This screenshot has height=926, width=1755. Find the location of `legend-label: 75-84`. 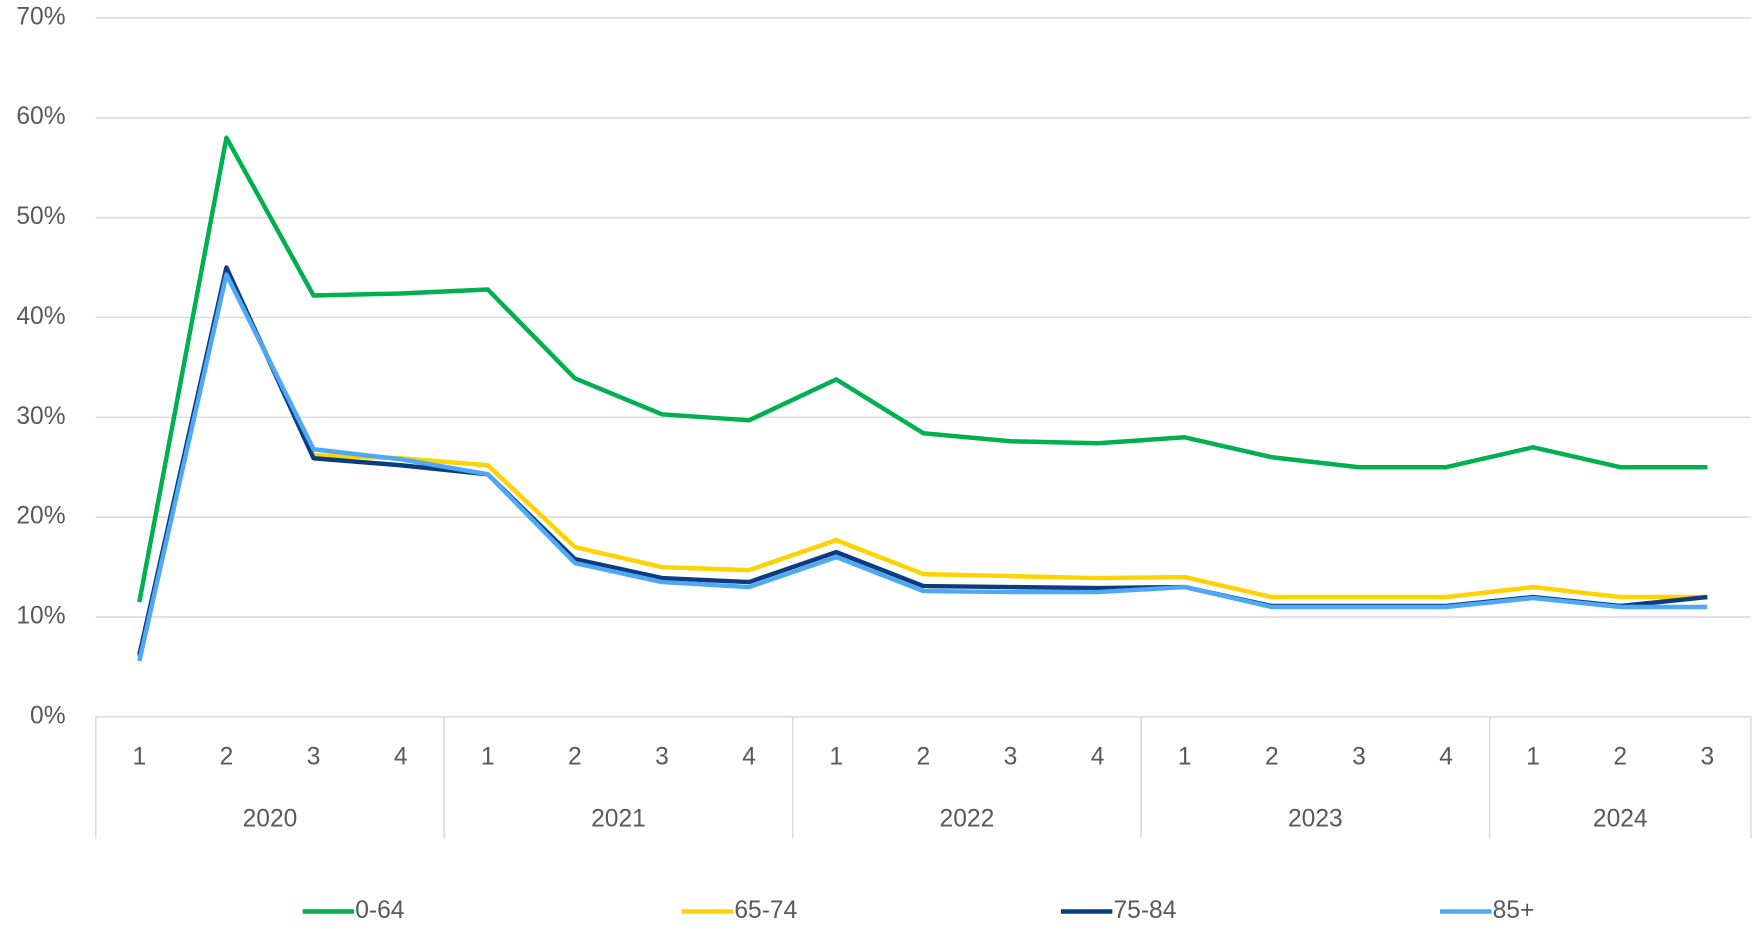

legend-label: 75-84 is located at coordinates (1144, 910).